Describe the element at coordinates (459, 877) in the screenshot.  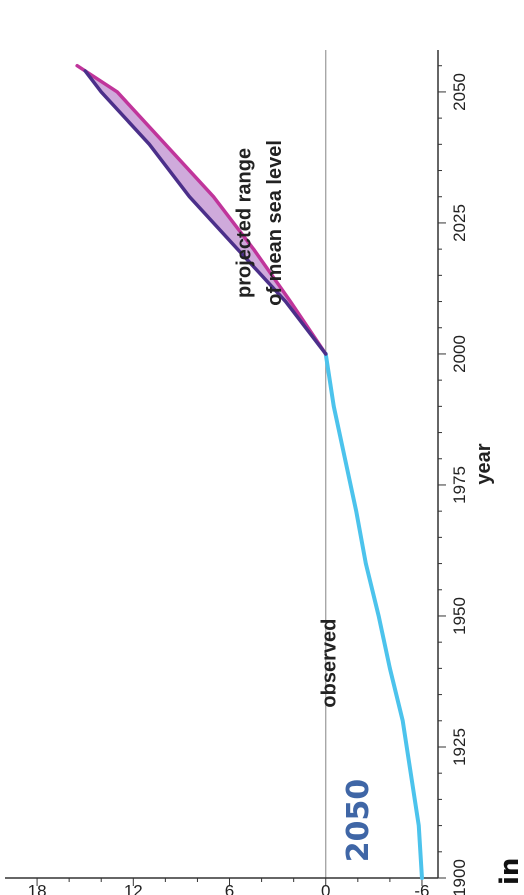
I see `x-tick-label: 1900` at that location.